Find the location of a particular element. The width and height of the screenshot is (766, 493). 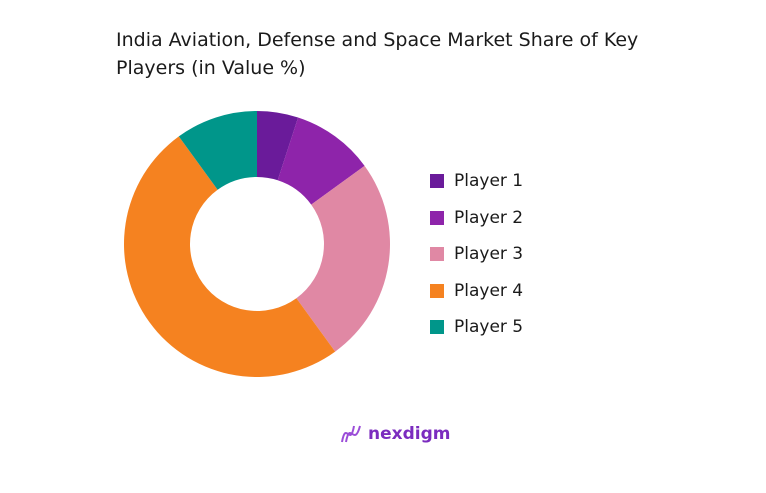

legend-item: Player 1 is located at coordinates (476, 181).